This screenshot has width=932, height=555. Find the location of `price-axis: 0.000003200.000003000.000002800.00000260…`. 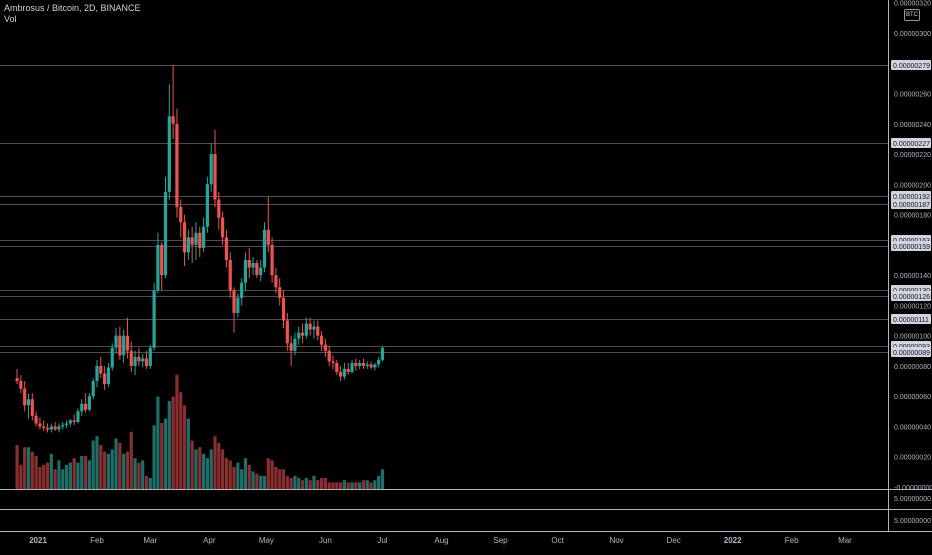

price-axis: 0.000003200.000003000.000002800.00000260… is located at coordinates (911, 263).